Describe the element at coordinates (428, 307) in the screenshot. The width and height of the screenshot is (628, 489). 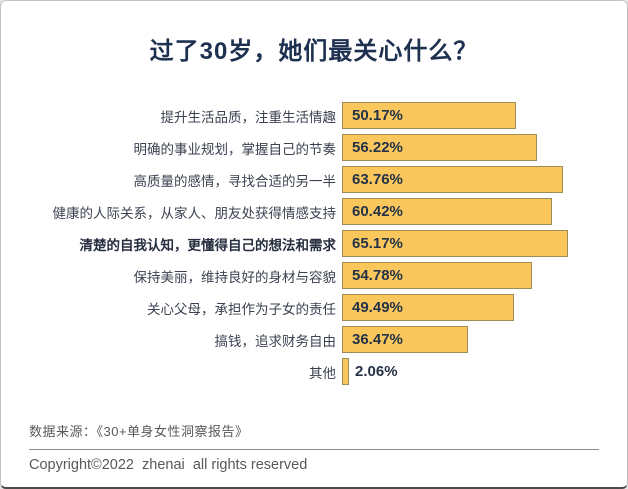
I see `bar: 49.49%` at that location.